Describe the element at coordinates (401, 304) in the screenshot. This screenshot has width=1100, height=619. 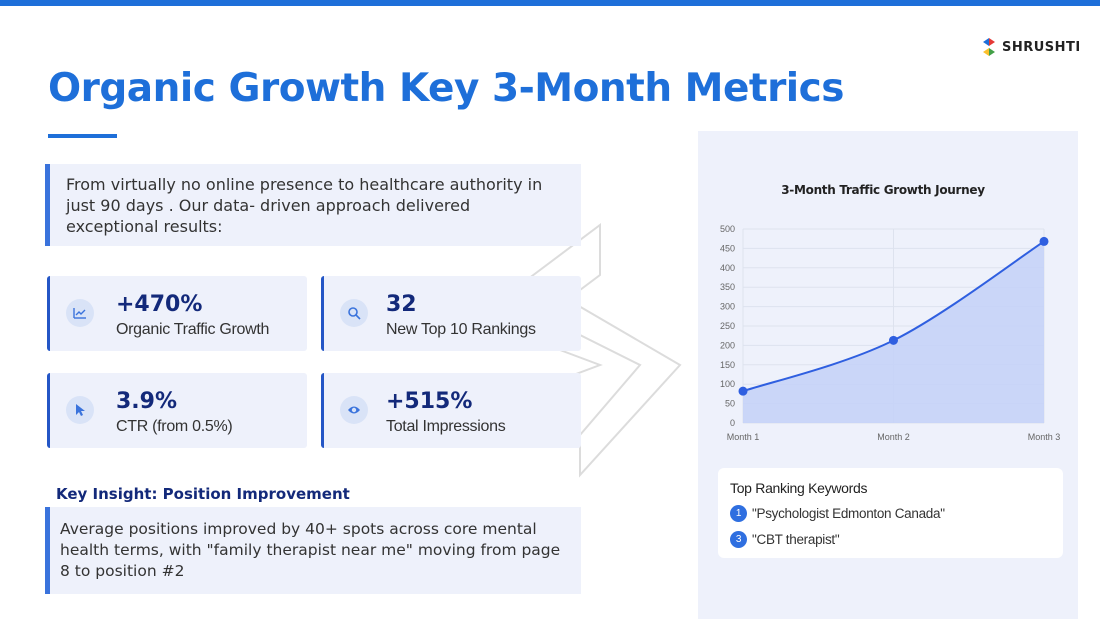
I see `metric-value: 32` at that location.